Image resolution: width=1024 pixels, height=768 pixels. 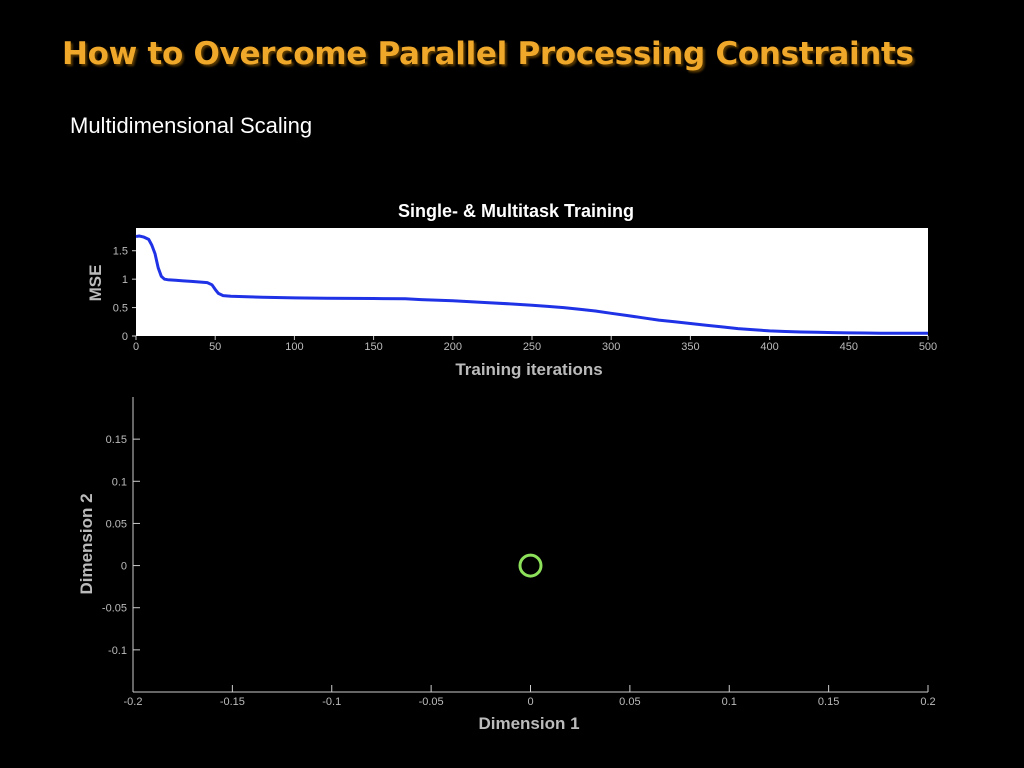 What do you see at coordinates (125, 280) in the screenshot?
I see `mse-y-tick-label: 1` at bounding box center [125, 280].